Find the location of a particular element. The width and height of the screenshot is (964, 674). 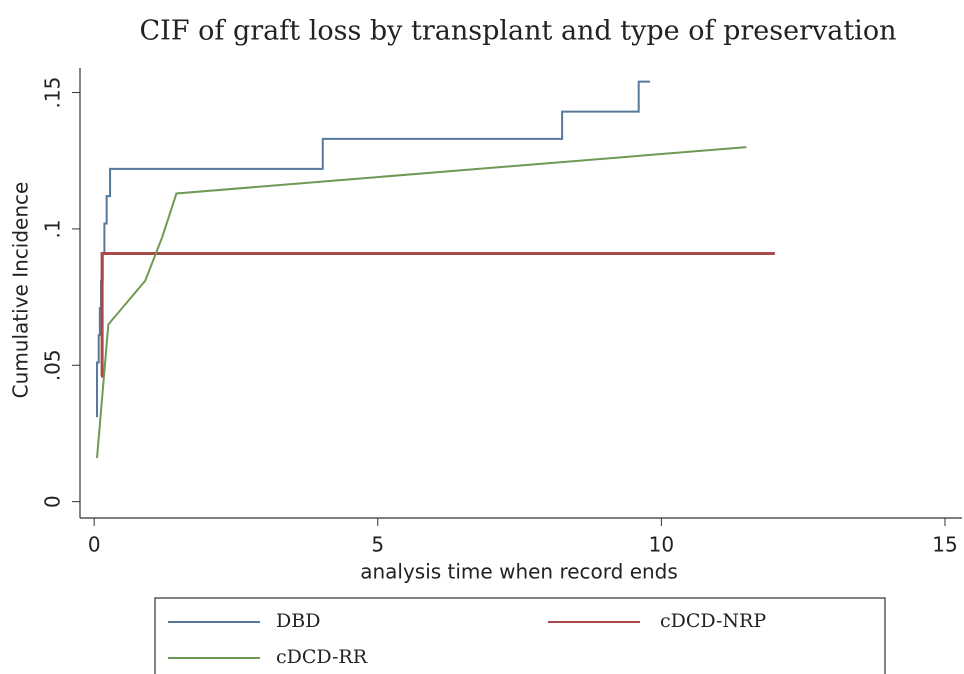

x-axis-label: analysis time when record ends is located at coordinates (519, 572).